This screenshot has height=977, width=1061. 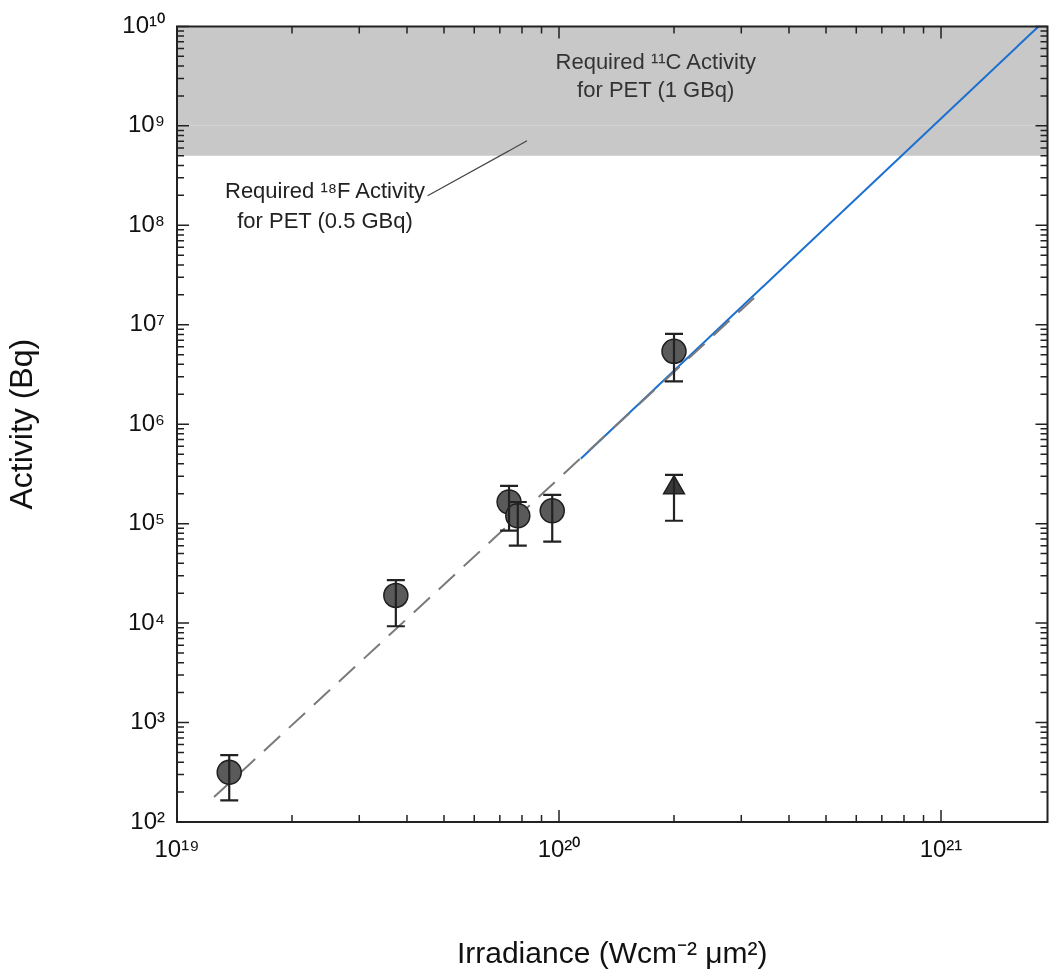 I want to click on y-axis-title: Activity (Bq), so click(x=21, y=424).